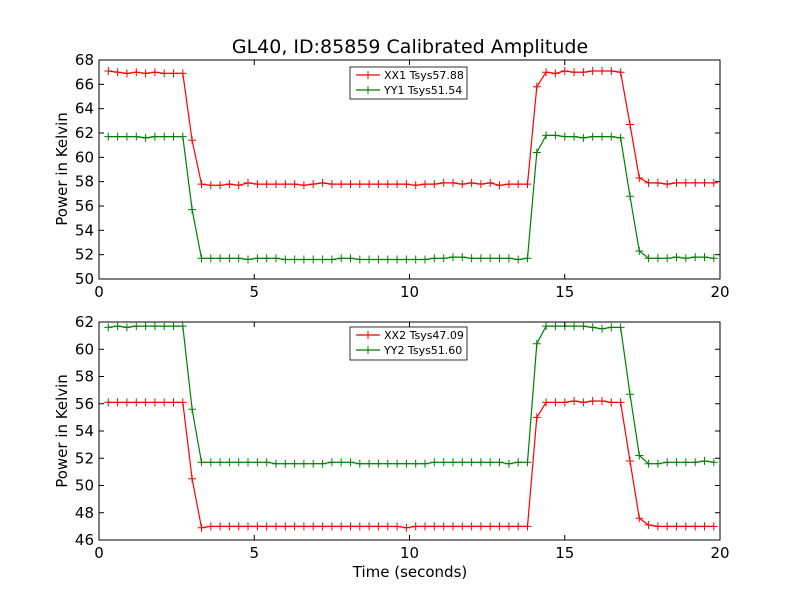 This screenshot has width=800, height=600. I want to click on bottom-y-tick-label: 62, so click(84, 322).